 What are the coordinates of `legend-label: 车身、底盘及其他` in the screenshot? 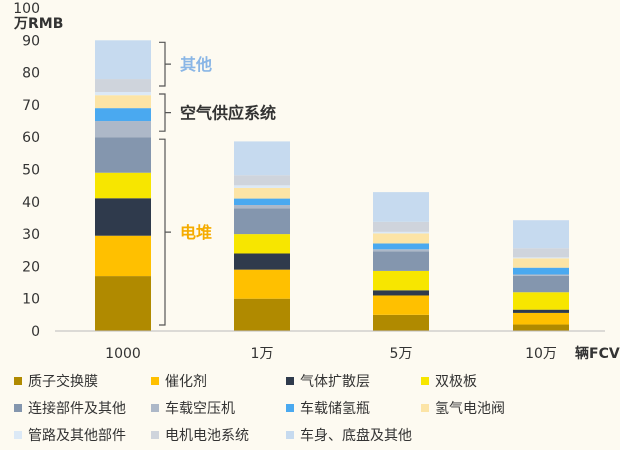 It's located at (356, 436).